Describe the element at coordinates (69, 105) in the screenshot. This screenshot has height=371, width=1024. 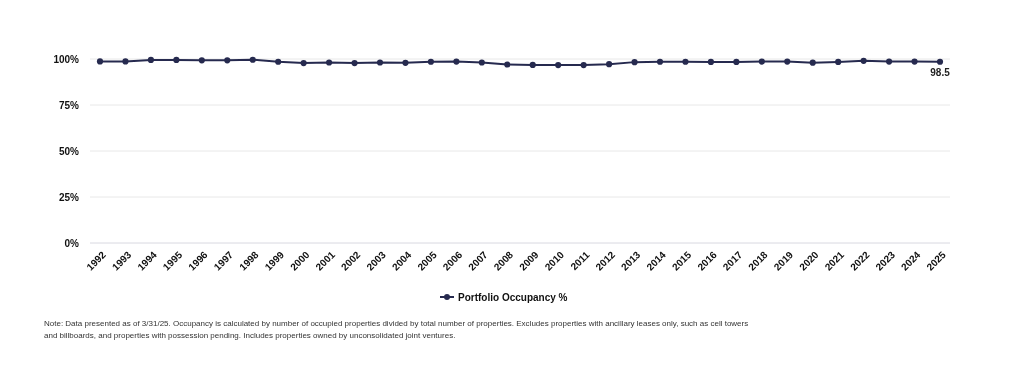
I see `y-tick-label: 75%` at that location.